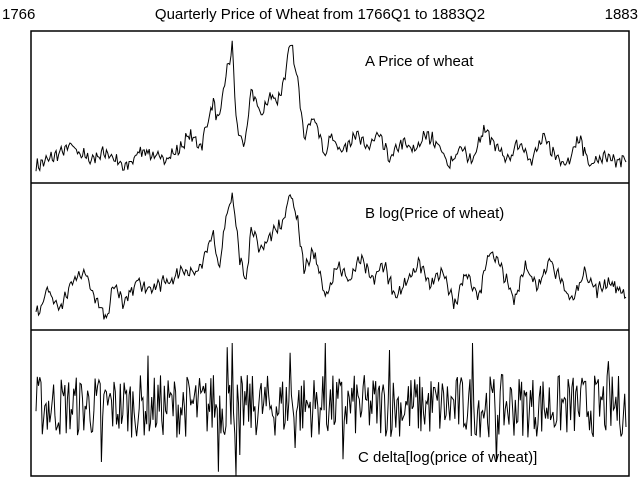  What do you see at coordinates (419, 61) in the screenshot?
I see `panel-label-a: A Price of wheat` at bounding box center [419, 61].